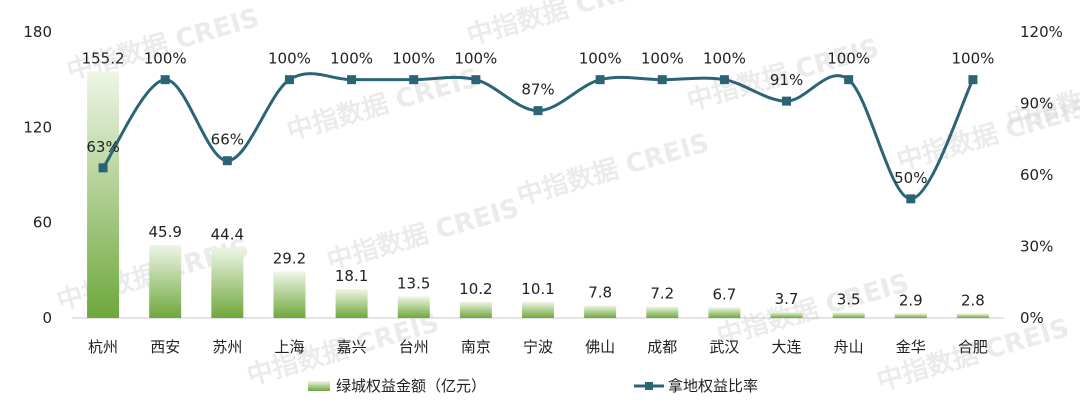  I want to click on y-right-tick-label: 90%, so click(1036, 104).